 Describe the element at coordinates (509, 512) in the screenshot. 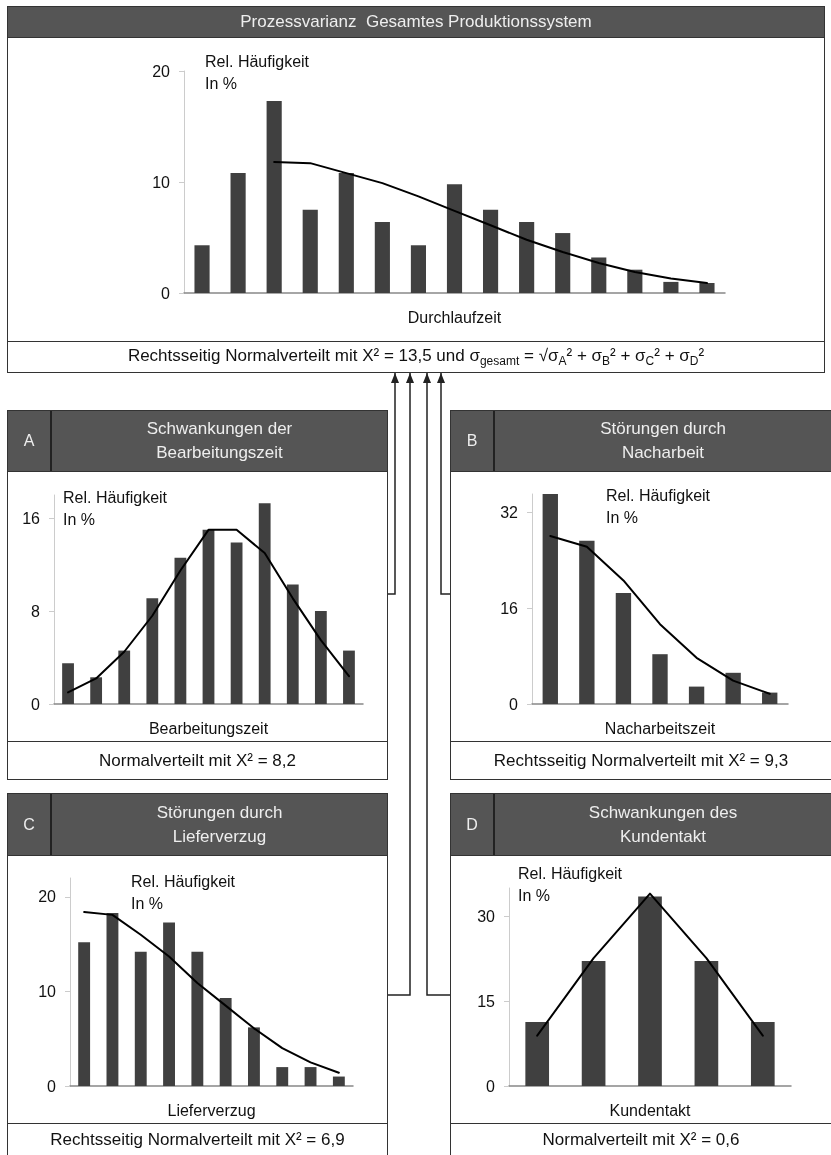

I see `y-tick-label: 32` at that location.